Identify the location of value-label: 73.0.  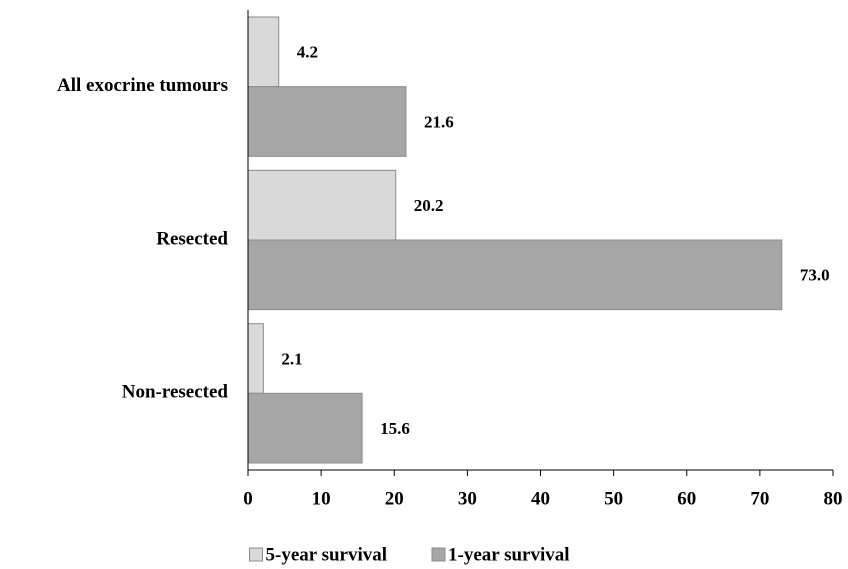
(815, 275).